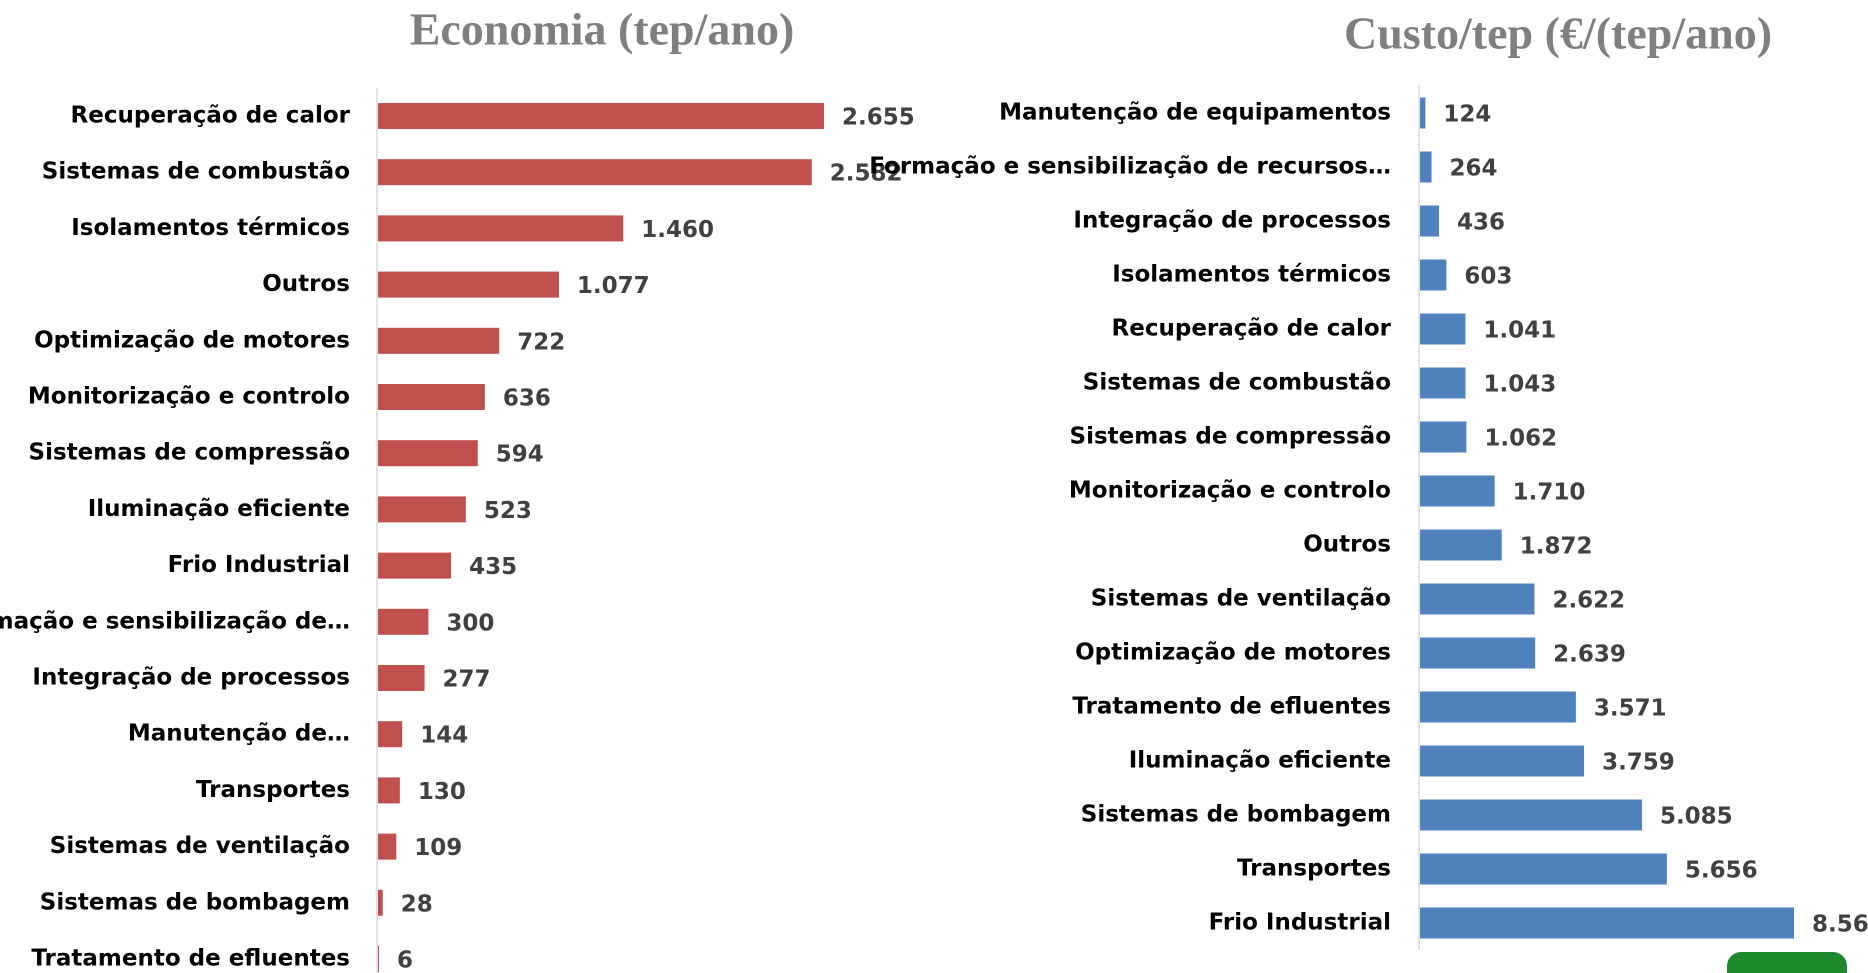  What do you see at coordinates (444, 736) in the screenshot?
I see `value-label: 144` at bounding box center [444, 736].